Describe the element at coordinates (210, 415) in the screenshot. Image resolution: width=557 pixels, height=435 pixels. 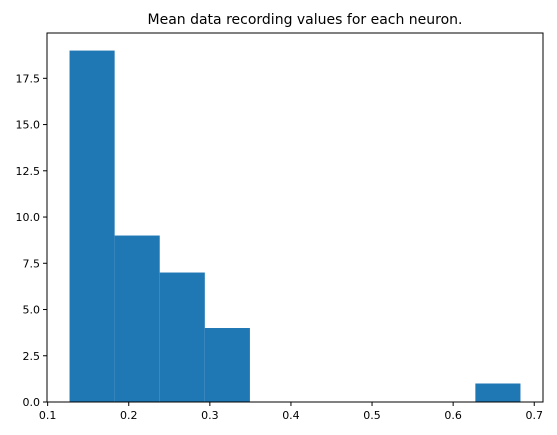
I see `x-tick-label: 0.3` at that location.